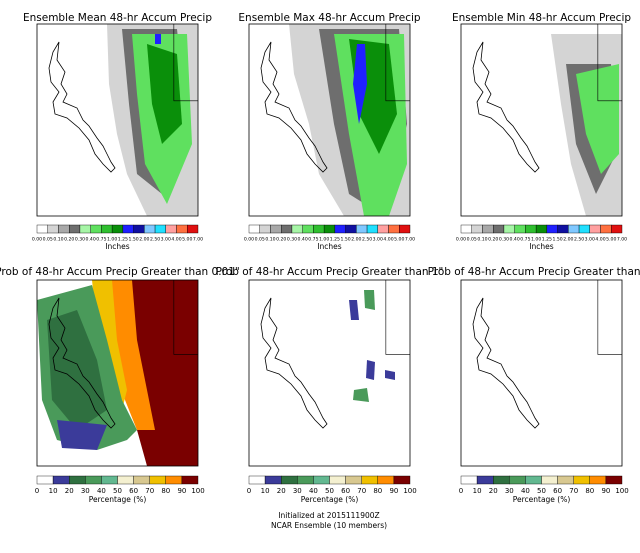 The image size is (640, 553). Describe the element at coordinates (270, 240) in the screenshot. I see `colorbar-tick-label: 0.10` at that location.